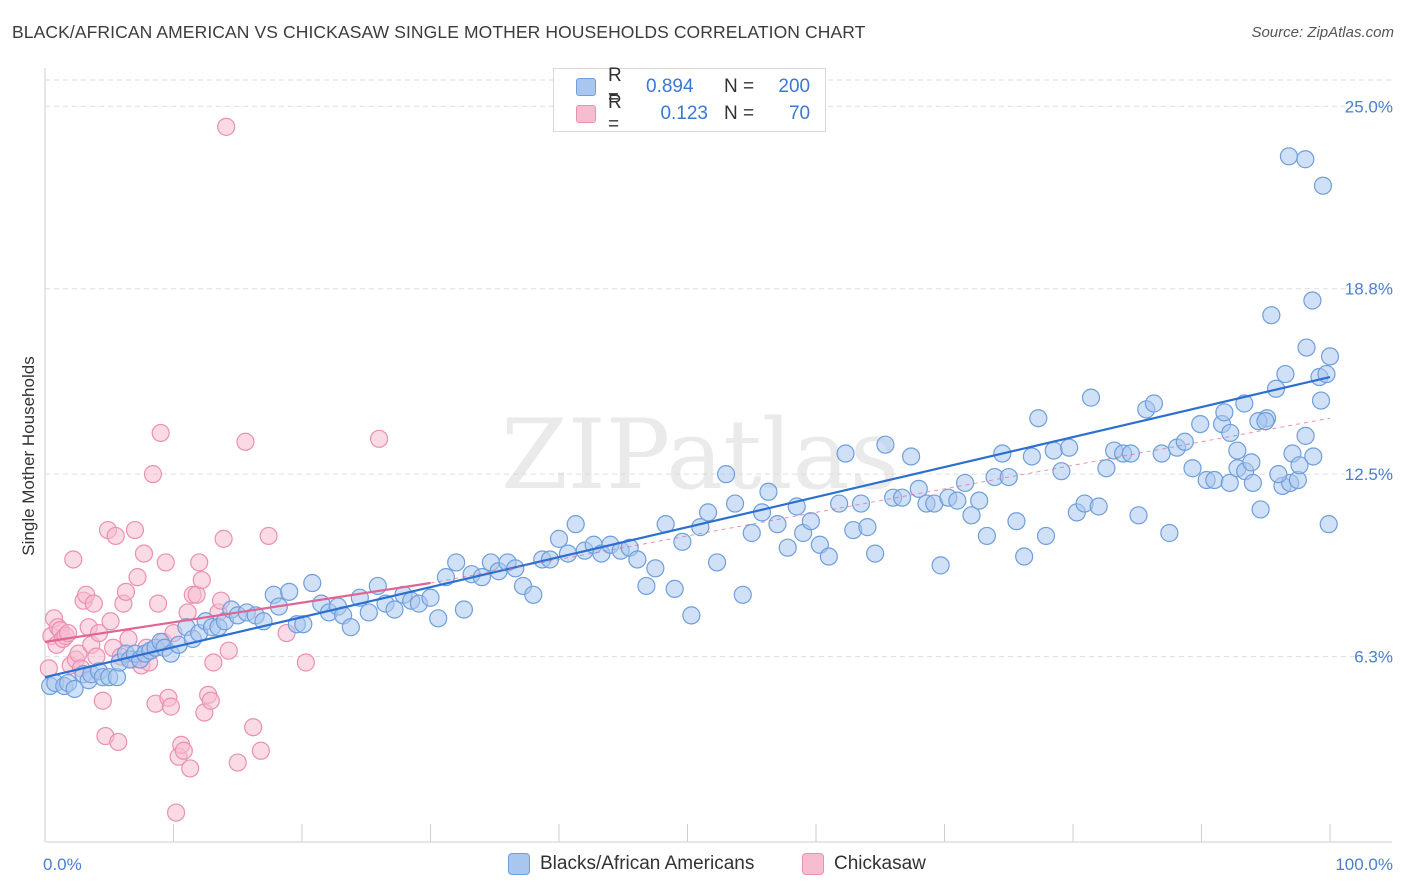 This screenshot has width=1406, height=892. What do you see at coordinates (864, 864) in the screenshot?
I see `legend-item-chickasaw: Chickasaw` at bounding box center [864, 864].